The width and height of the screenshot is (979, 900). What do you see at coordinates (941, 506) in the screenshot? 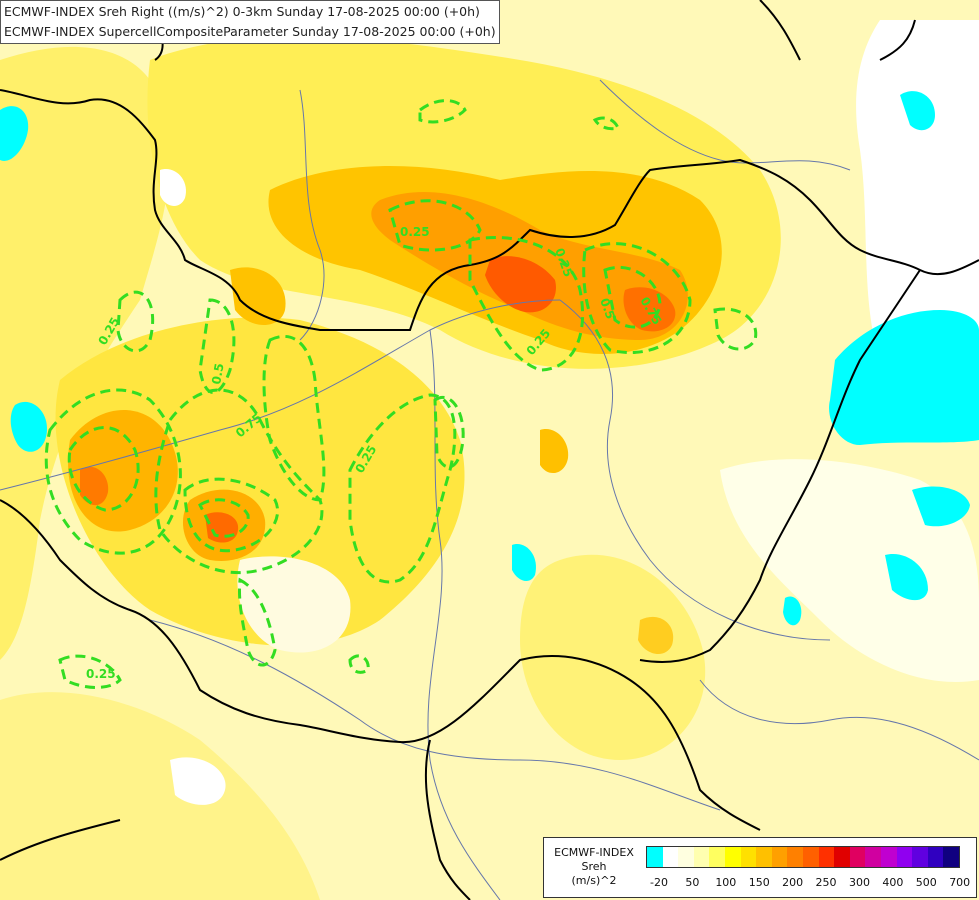
I see `cyan-spot-east` at bounding box center [941, 506].